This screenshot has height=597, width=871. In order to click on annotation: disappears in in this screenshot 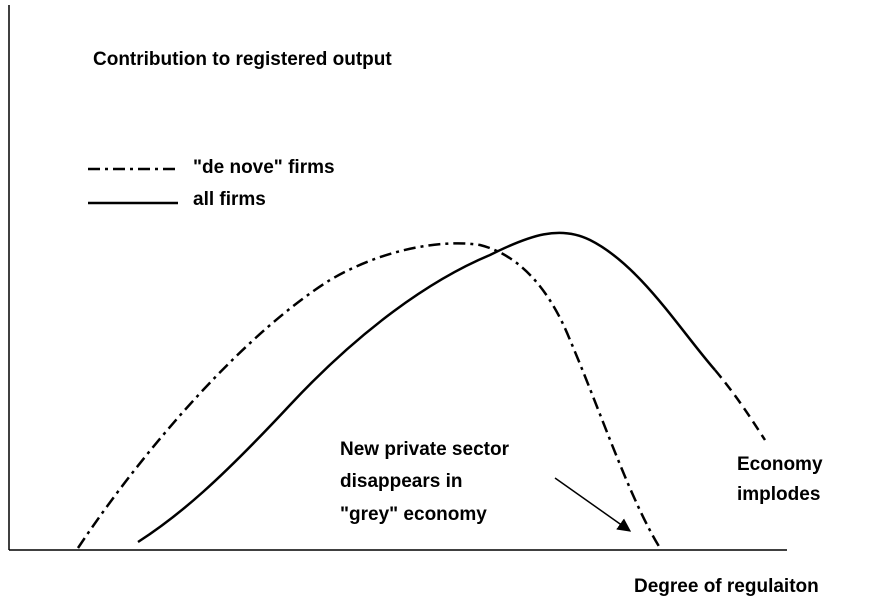, I will do `click(401, 481)`.